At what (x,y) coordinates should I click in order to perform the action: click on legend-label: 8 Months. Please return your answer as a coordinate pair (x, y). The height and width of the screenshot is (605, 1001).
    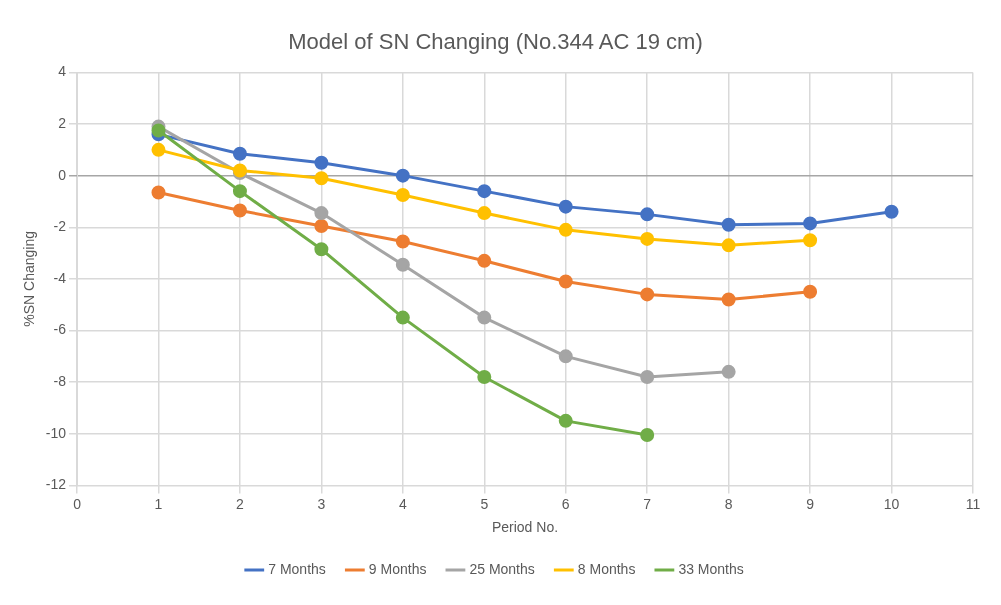
    Looking at the image, I should click on (606, 568).